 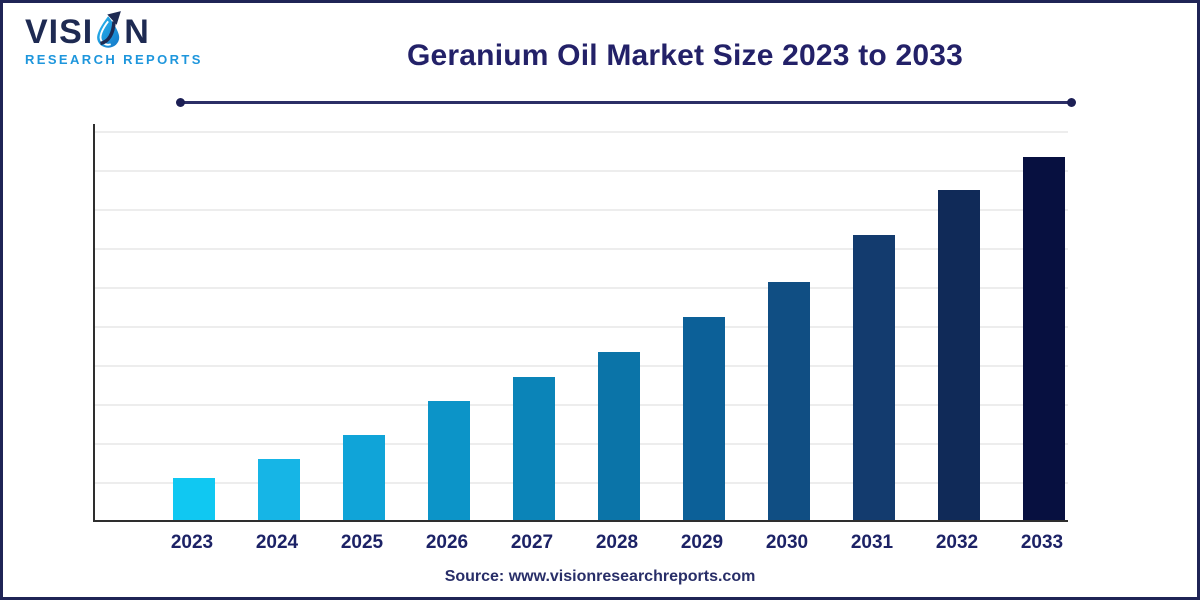 I want to click on bar-2028, so click(x=619, y=436).